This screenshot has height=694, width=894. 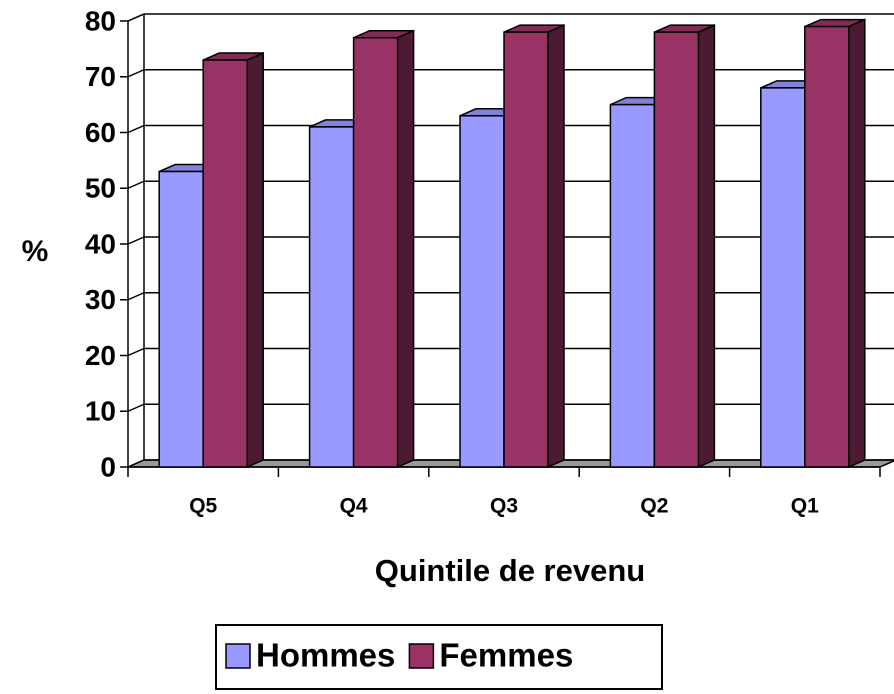 What do you see at coordinates (35, 251) in the screenshot?
I see `y-axis-label: %` at bounding box center [35, 251].